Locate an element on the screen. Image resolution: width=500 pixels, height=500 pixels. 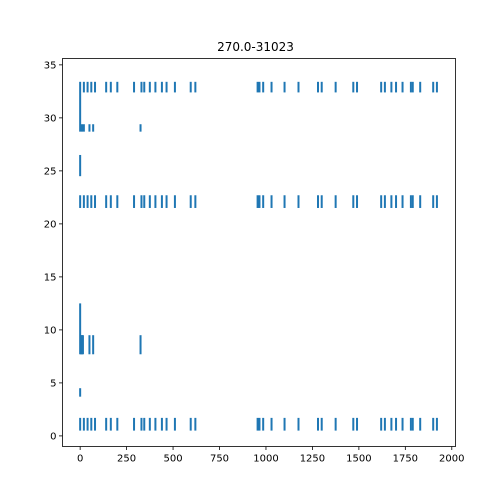
y-tick-label: 0 is located at coordinates (53, 436).